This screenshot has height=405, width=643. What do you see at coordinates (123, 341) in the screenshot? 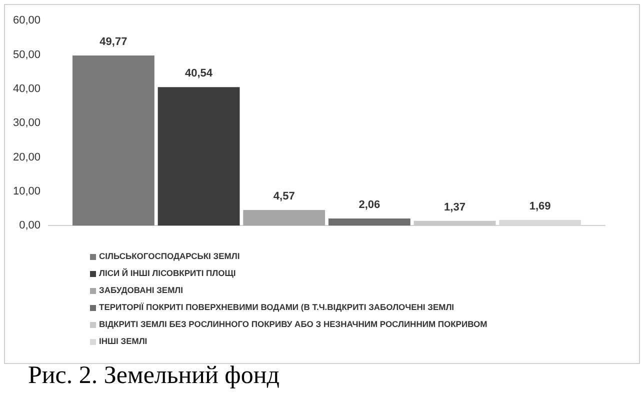
I see `legend-label: ІНШІ ЗЕМЛІ` at bounding box center [123, 341].